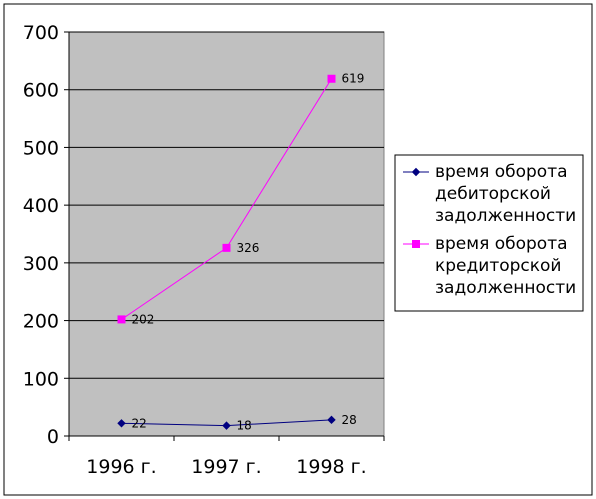  What do you see at coordinates (41, 264) in the screenshot?
I see `y-tick-label: 300` at bounding box center [41, 264].